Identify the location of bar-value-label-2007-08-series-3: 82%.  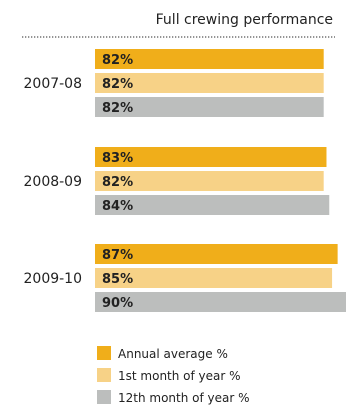
(117, 108).